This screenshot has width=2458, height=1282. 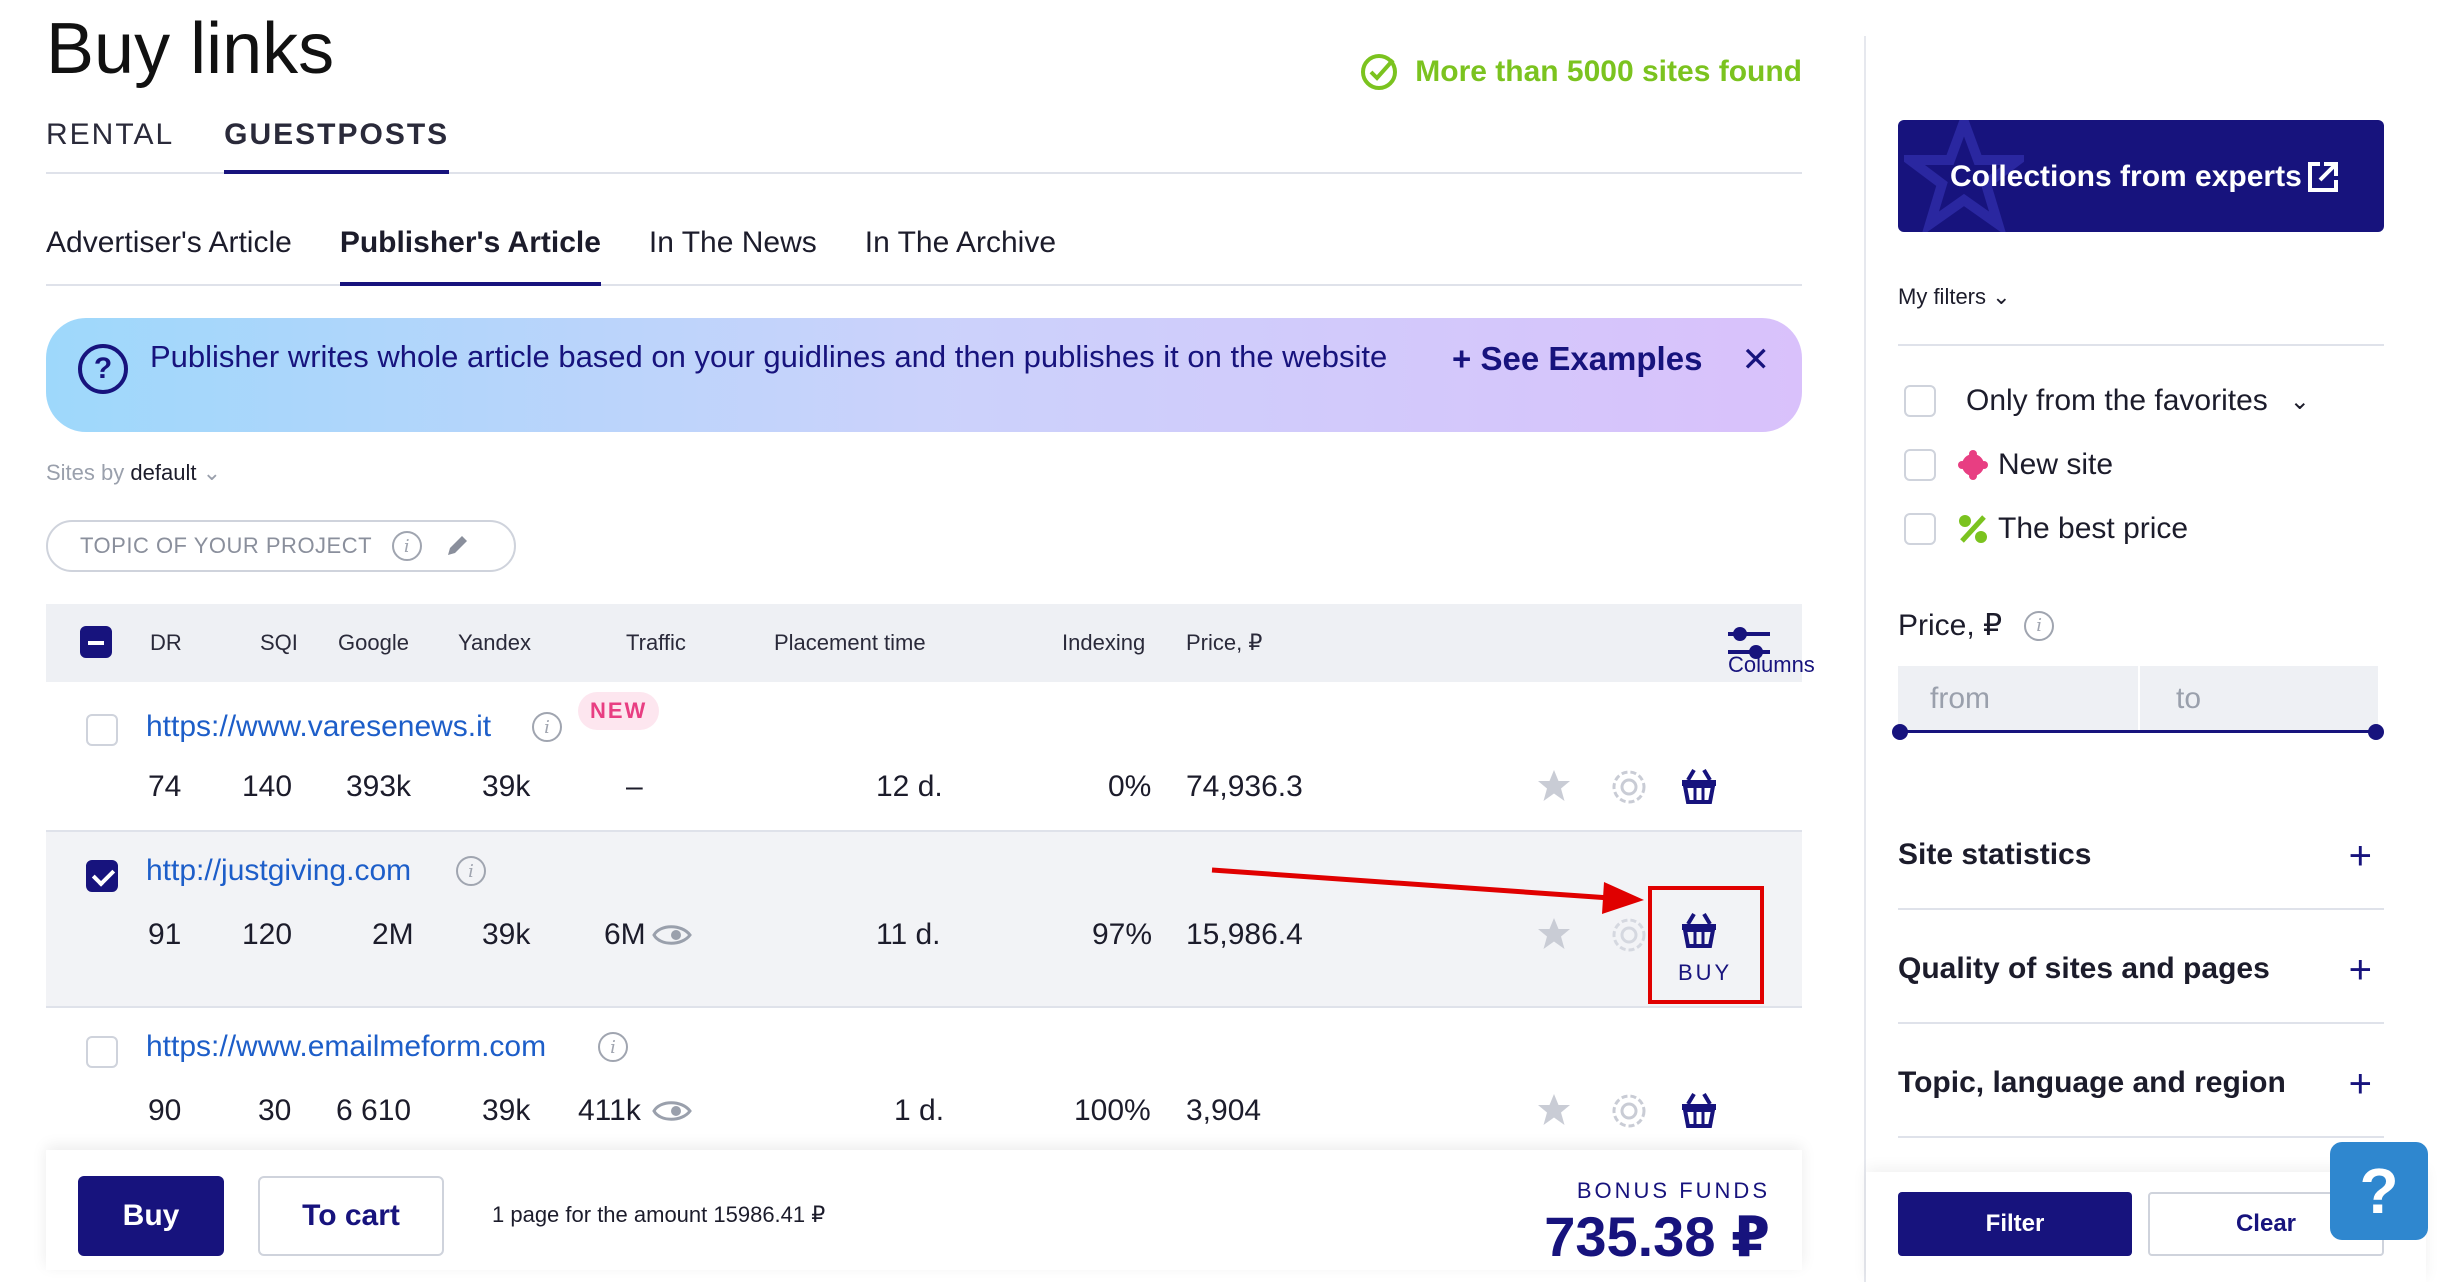 I want to click on range-min-handle, so click(x=1900, y=732).